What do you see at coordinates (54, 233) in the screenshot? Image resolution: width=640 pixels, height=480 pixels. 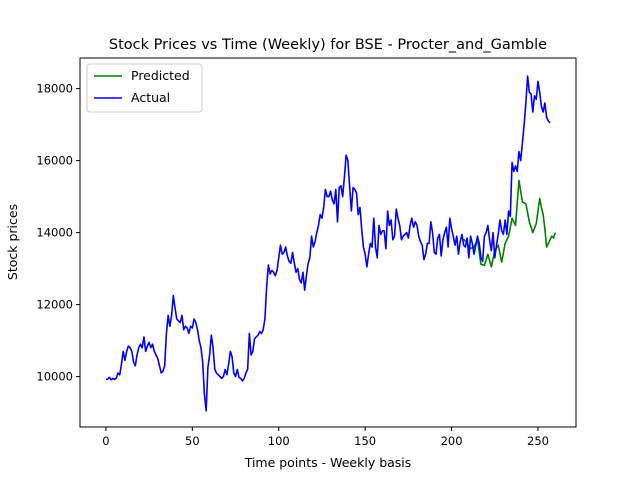 I see `y-tick-label: 14000` at bounding box center [54, 233].